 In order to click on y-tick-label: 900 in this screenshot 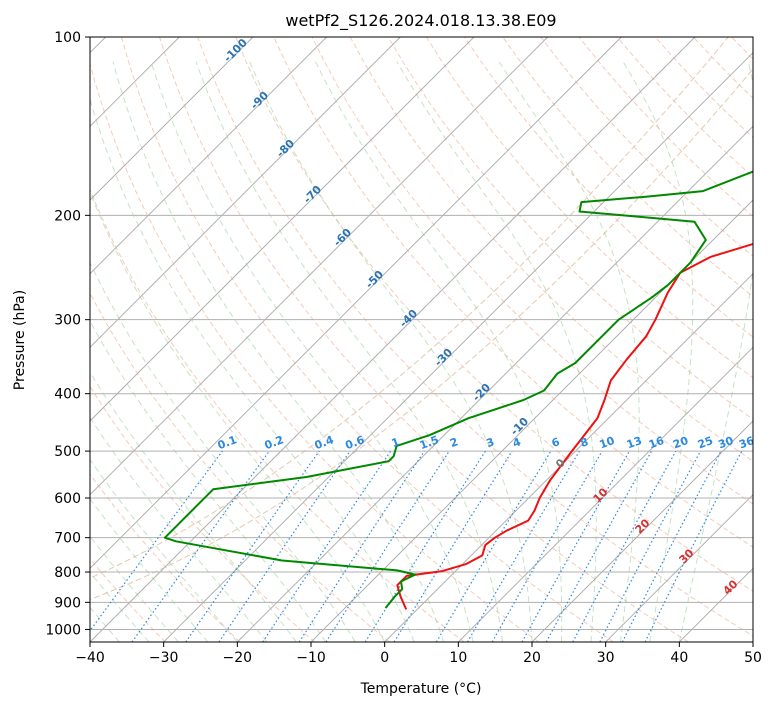, I will do `click(67, 603)`.